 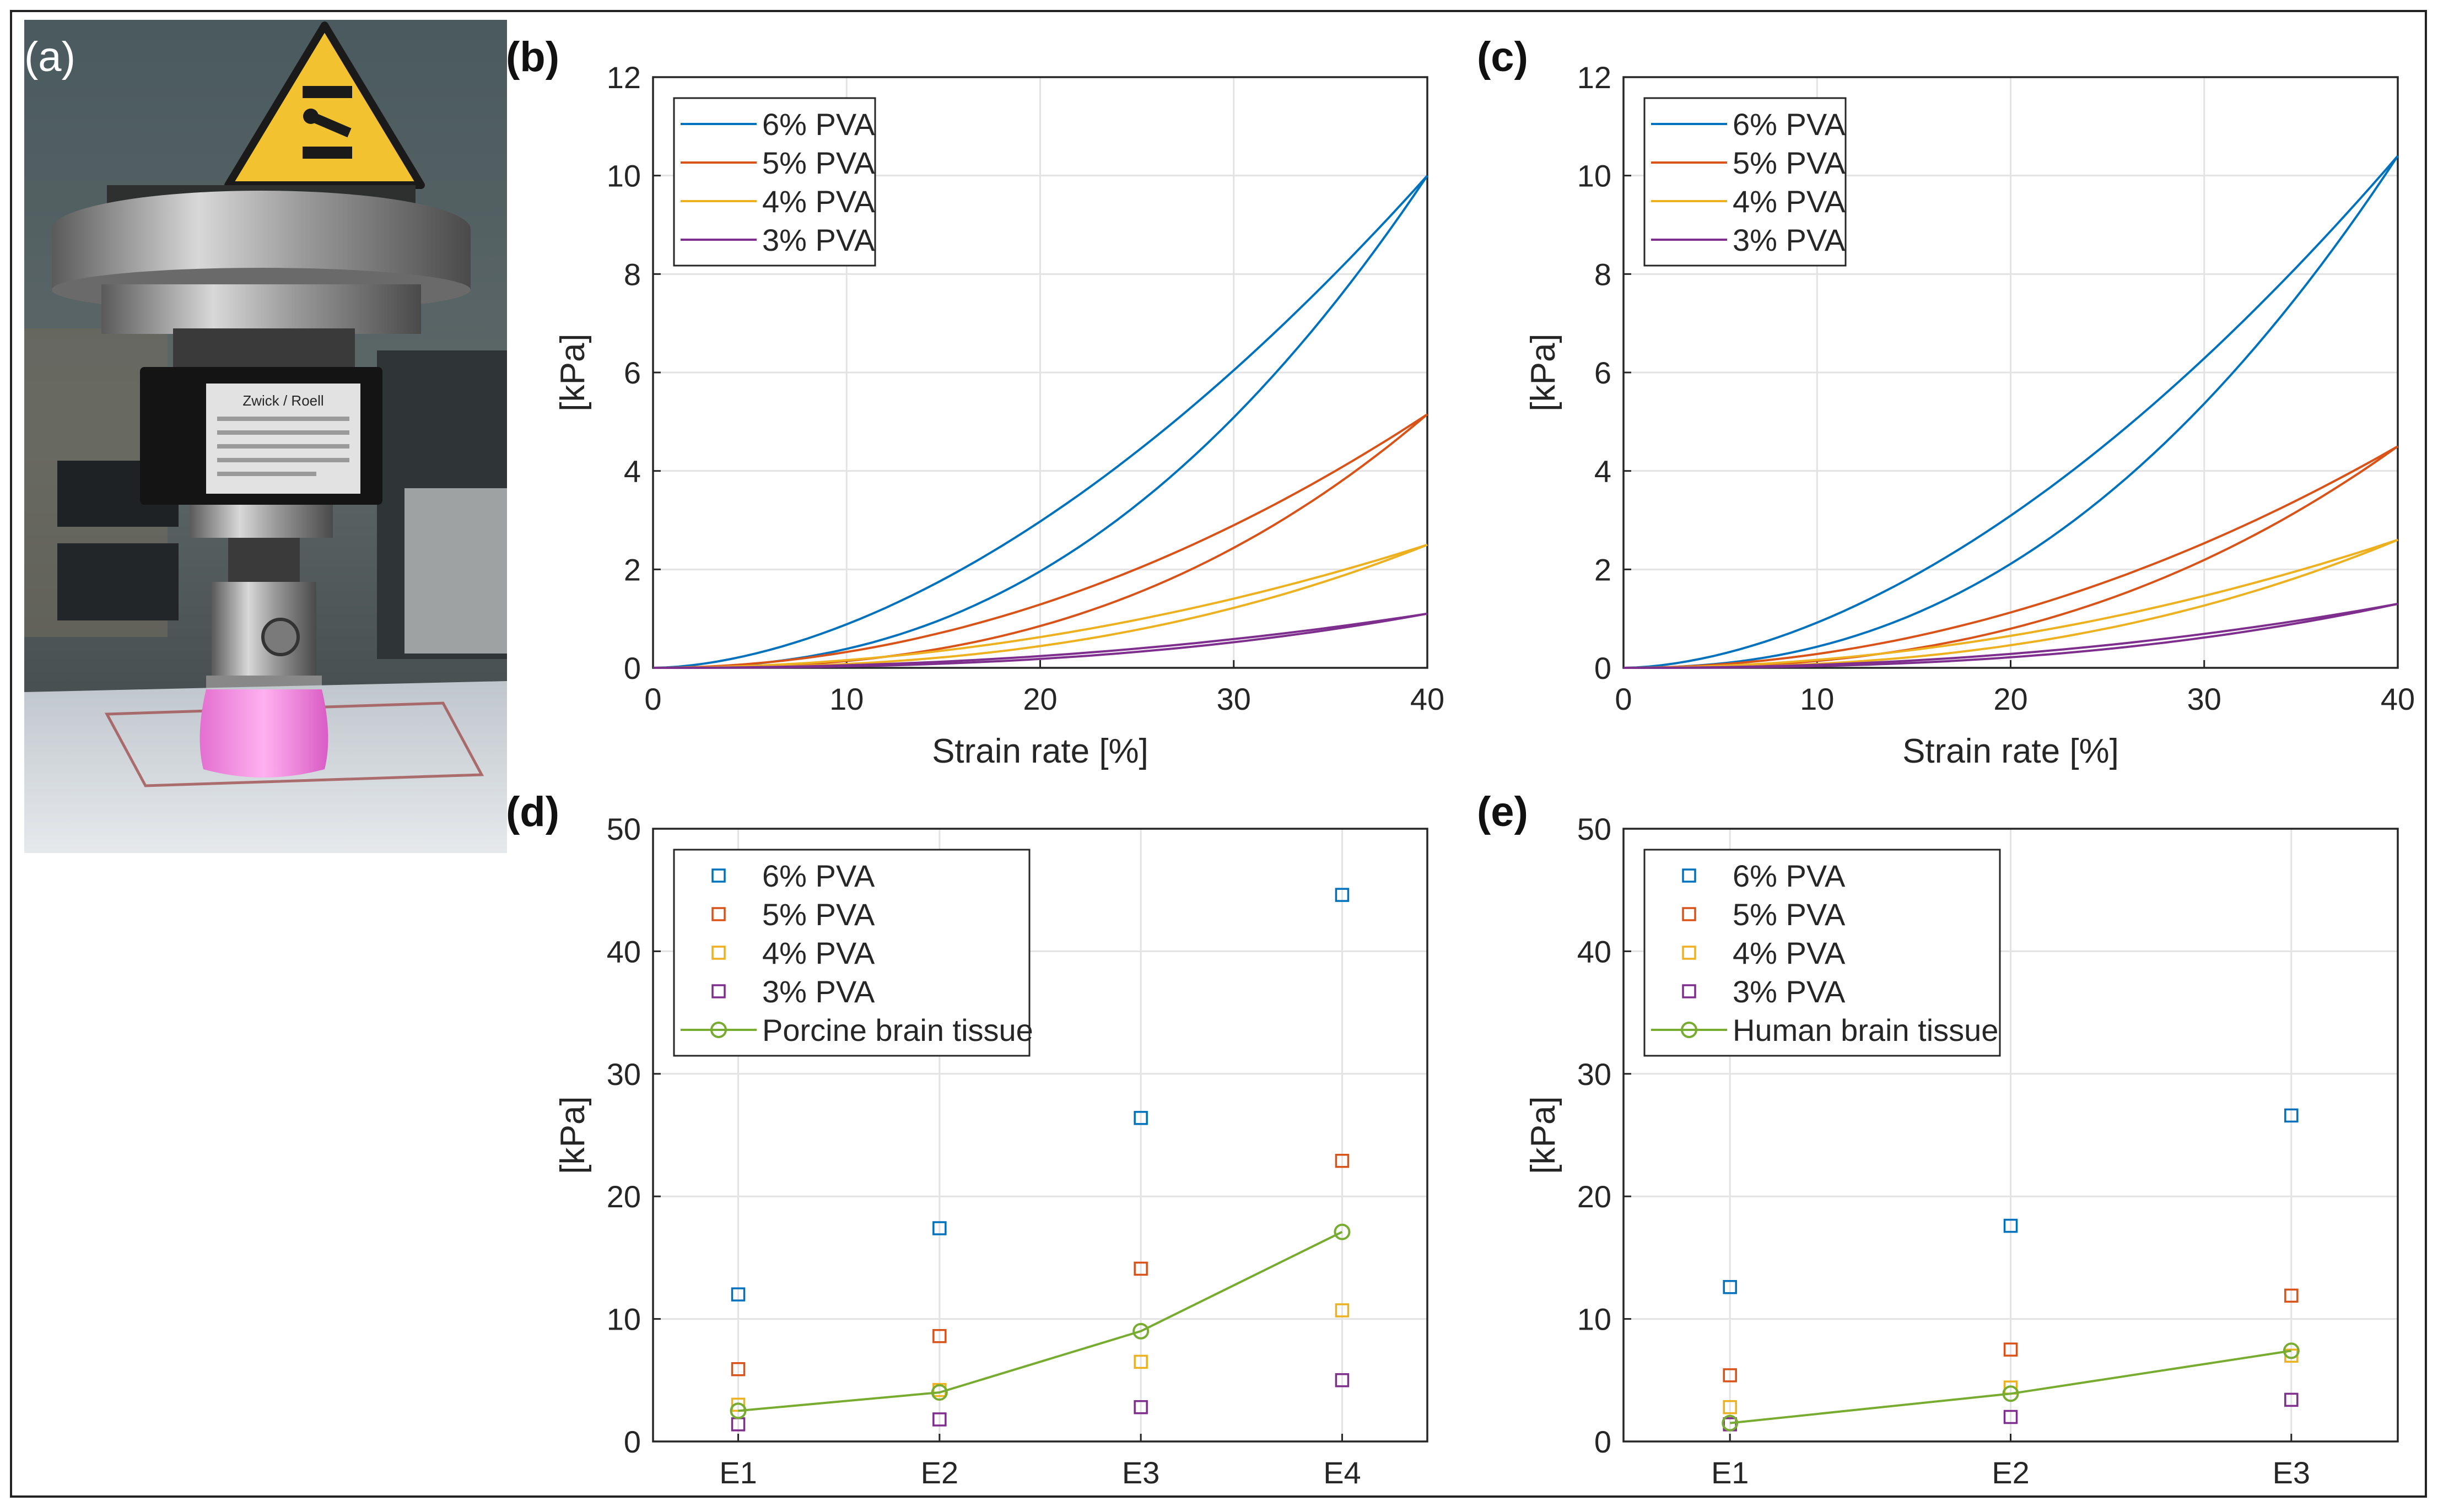 I want to click on legend-label: Human brain tissue, so click(x=1865, y=1030).